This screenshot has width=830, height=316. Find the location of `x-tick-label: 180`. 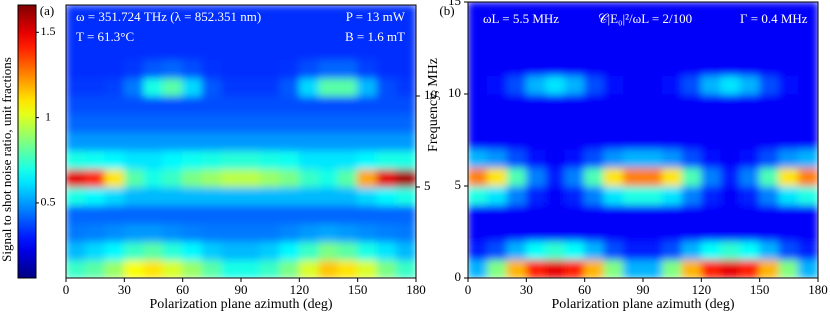

x-tick-label: 180 is located at coordinates (818, 289).